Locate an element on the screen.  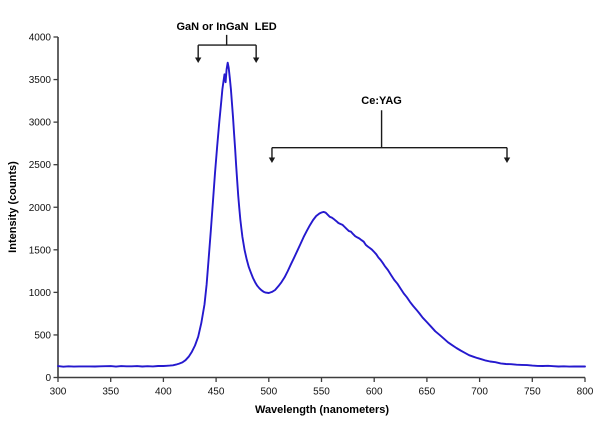
annotation-led-label: GaN or InGaN LED is located at coordinates (226, 27).